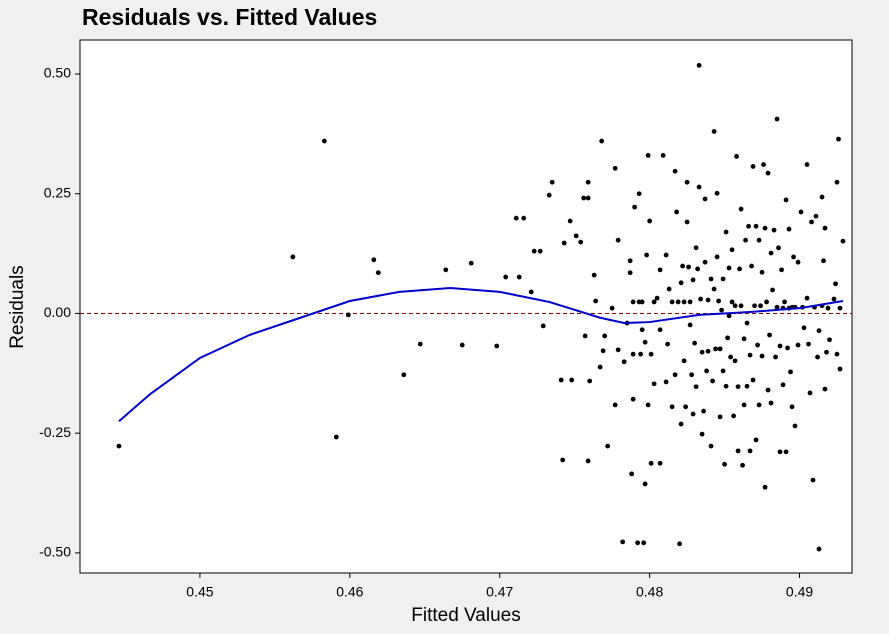 Image resolution: width=889 pixels, height=634 pixels. What do you see at coordinates (55, 432) in the screenshot?
I see `y-tick-label: -0.25` at bounding box center [55, 432].